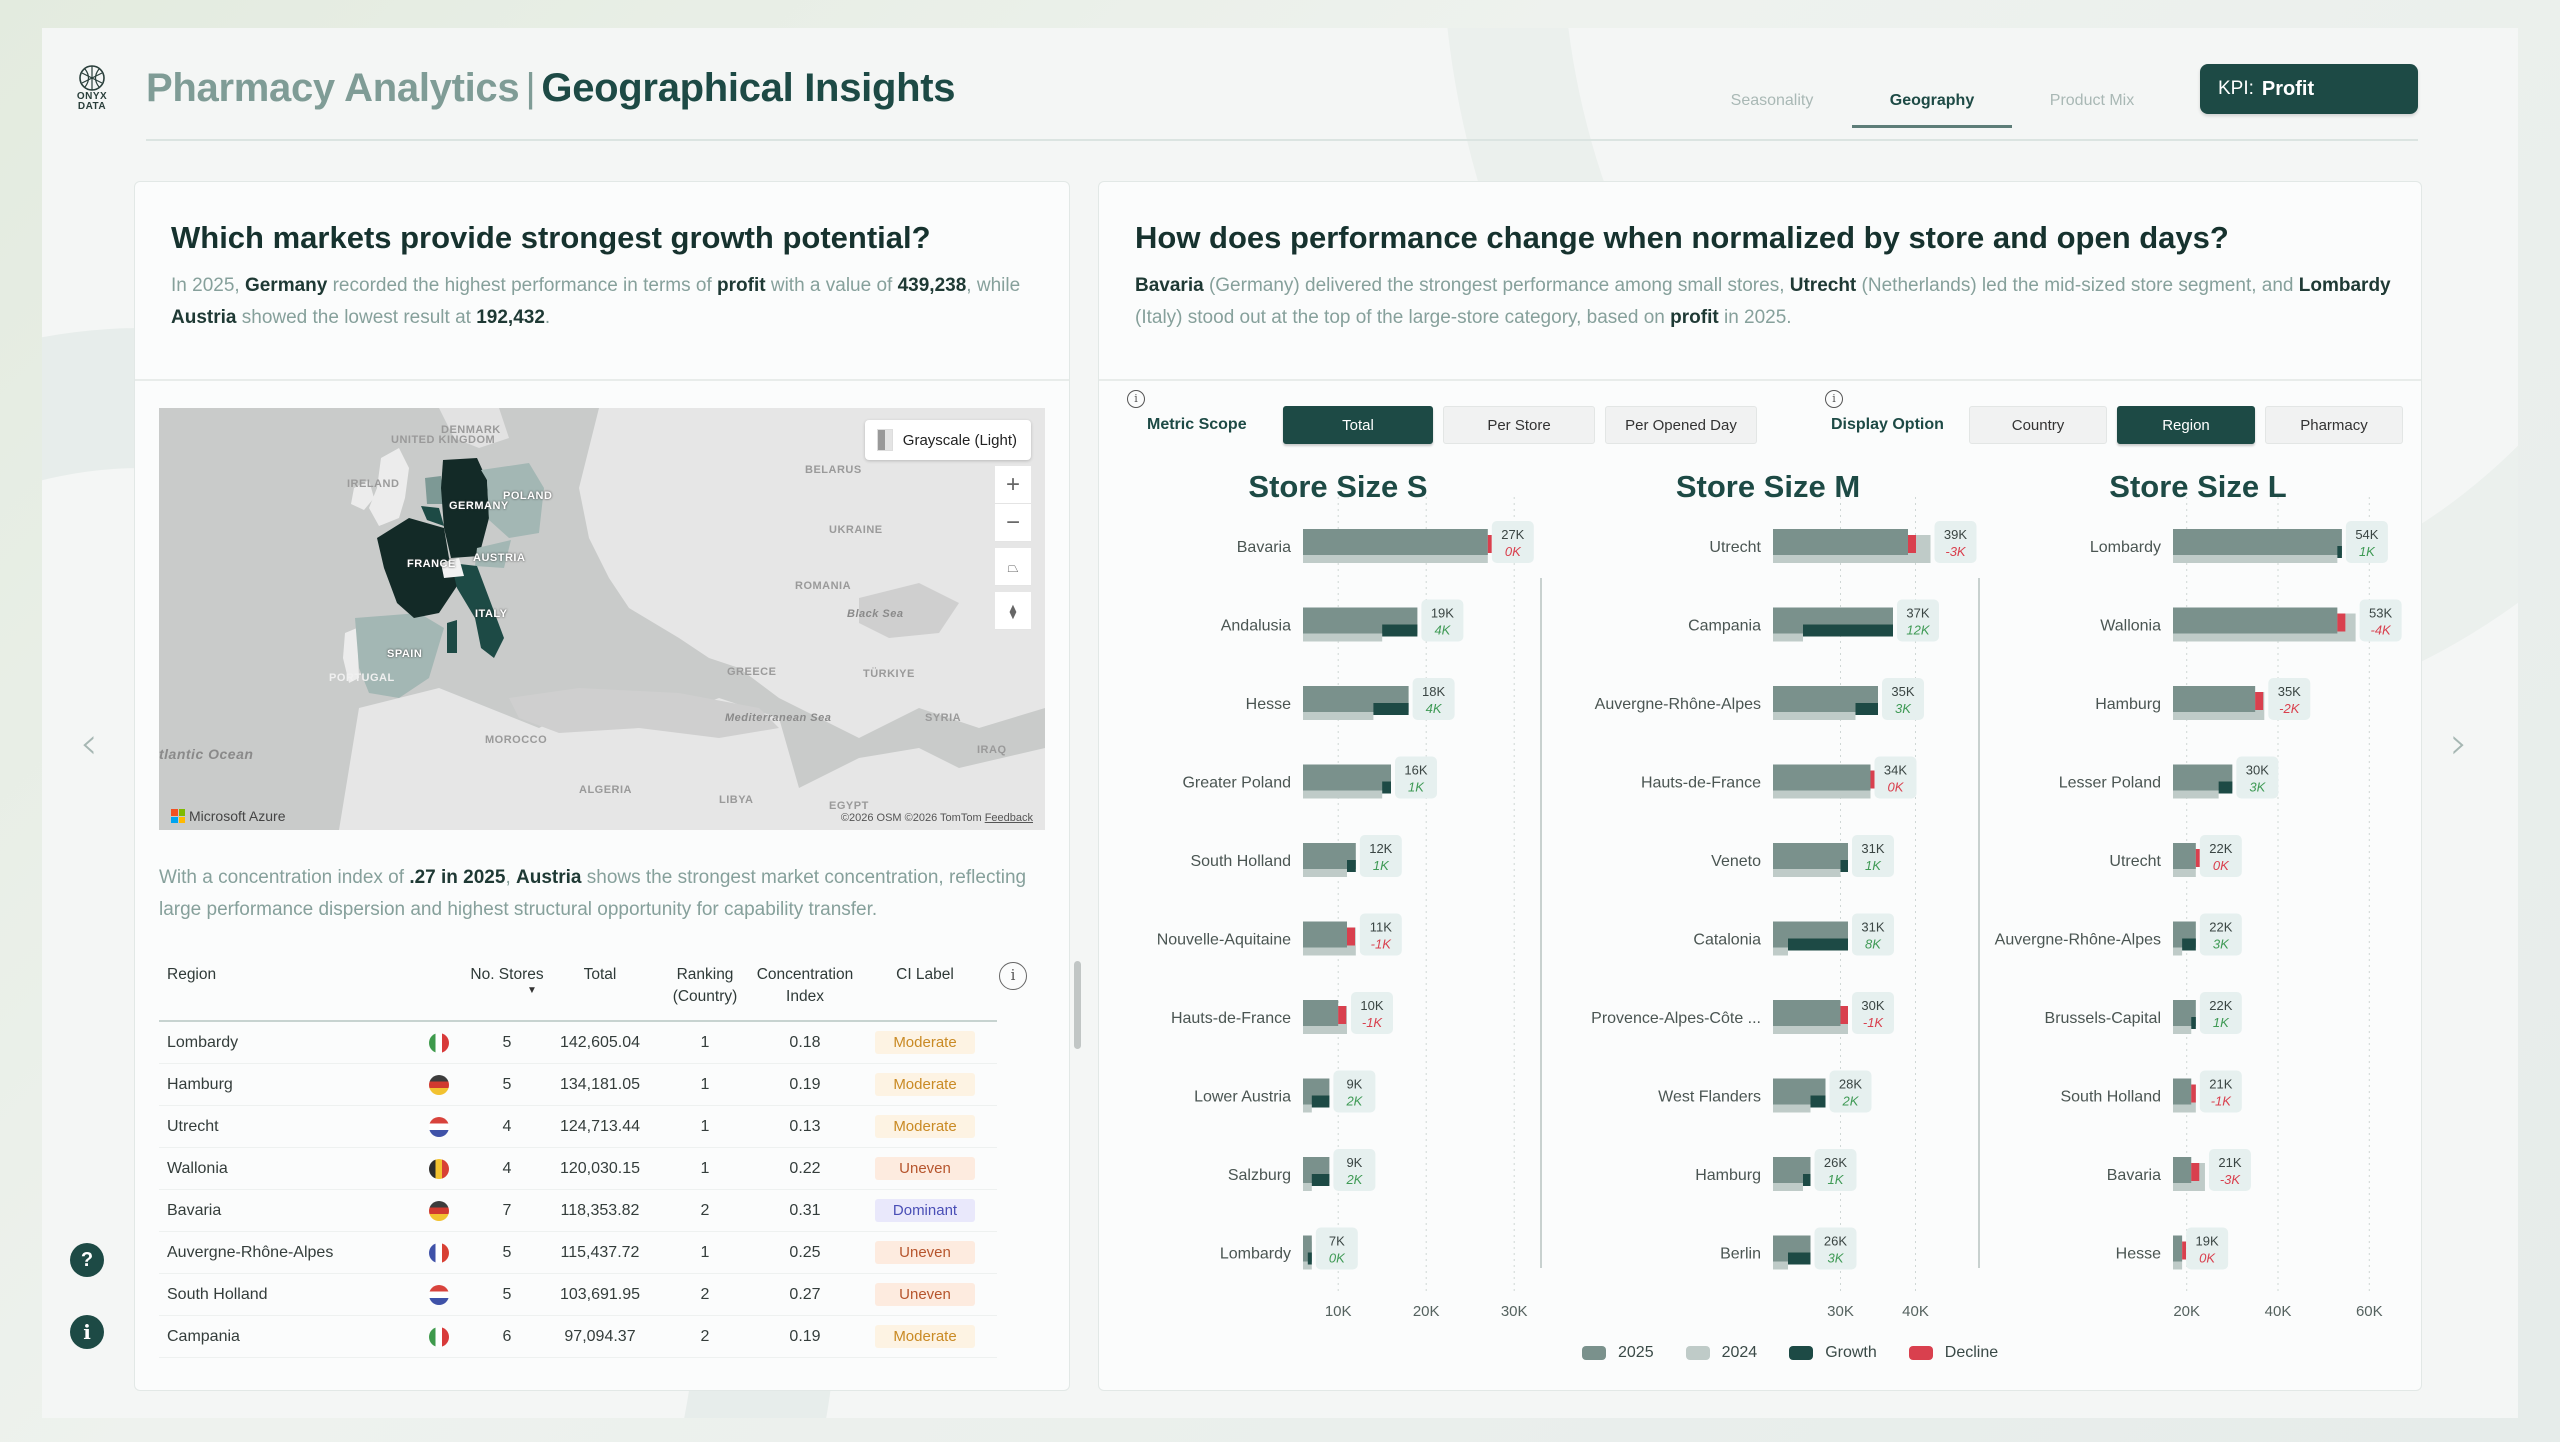  Describe the element at coordinates (1932, 103) in the screenshot. I see `tab-geography: Geography` at that location.